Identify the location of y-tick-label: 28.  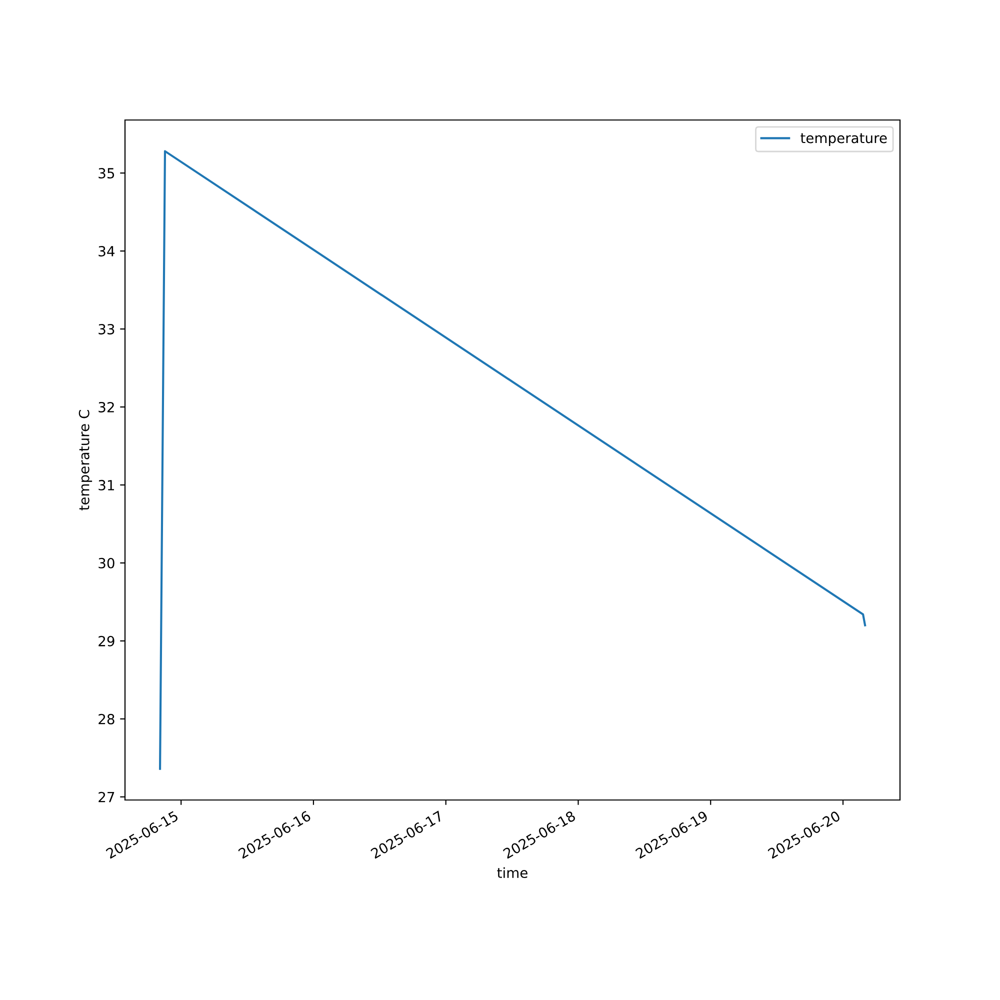
(106, 719).